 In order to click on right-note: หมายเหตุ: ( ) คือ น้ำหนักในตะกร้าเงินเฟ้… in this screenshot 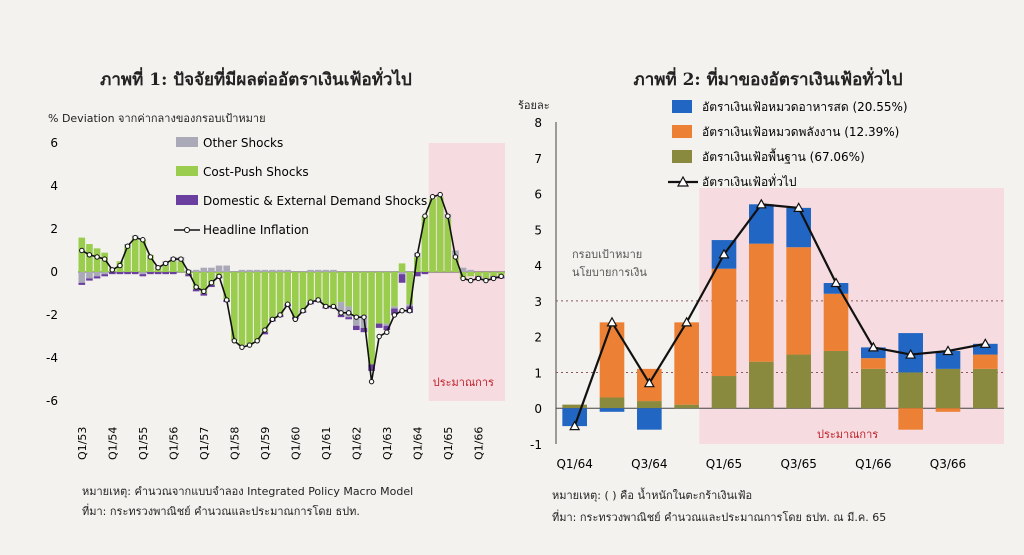, I will do `click(652, 495)`.